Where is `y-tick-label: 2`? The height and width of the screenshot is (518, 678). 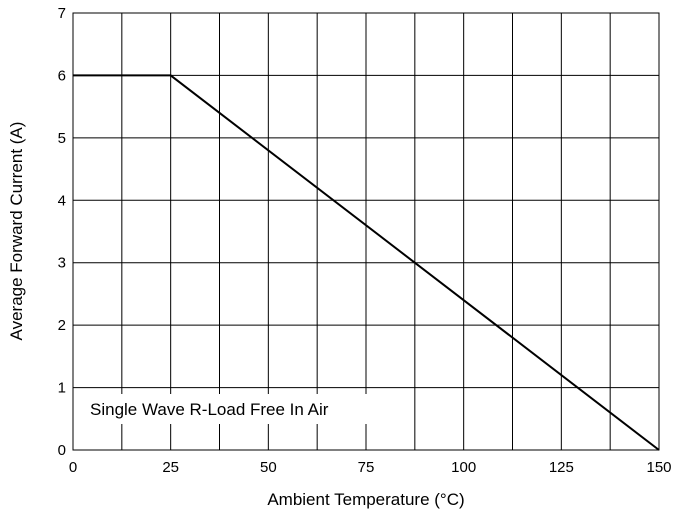
y-tick-label: 2 is located at coordinates (62, 325).